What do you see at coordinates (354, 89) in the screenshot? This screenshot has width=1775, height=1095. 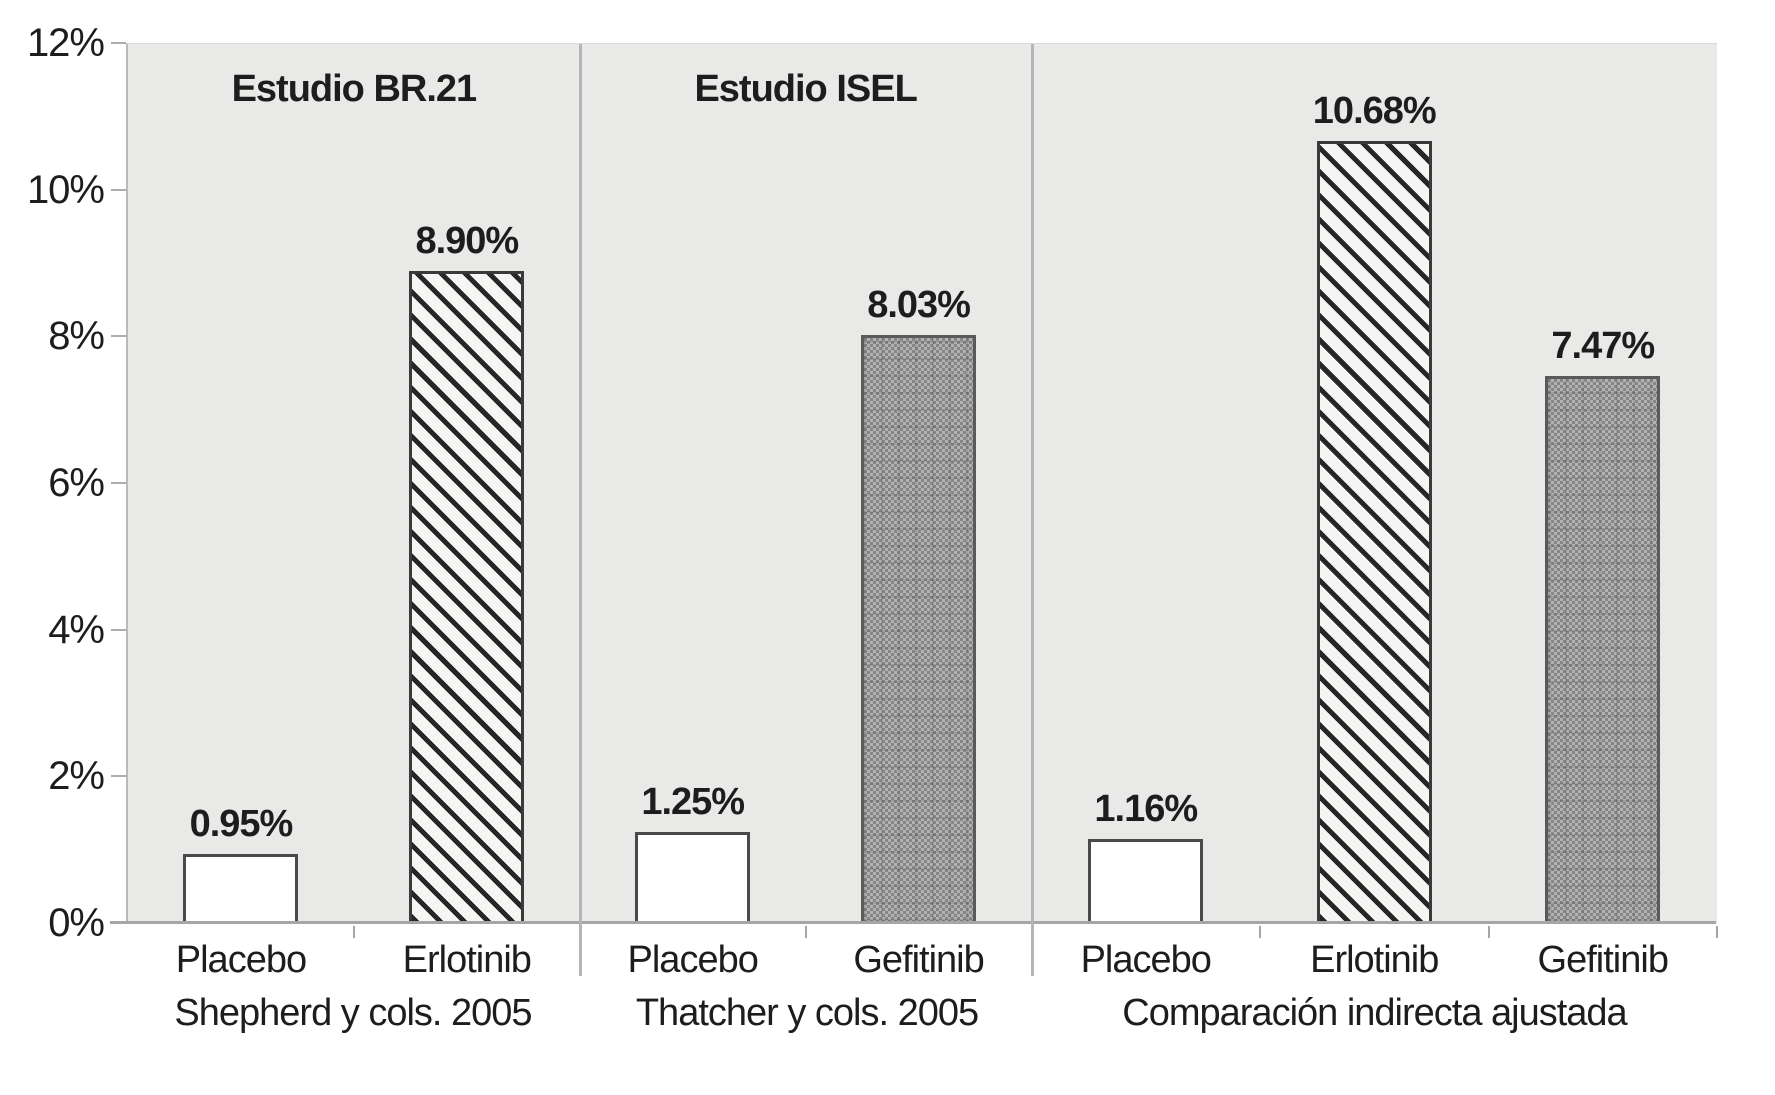 I see `panel-title: Estudio BR.21` at bounding box center [354, 89].